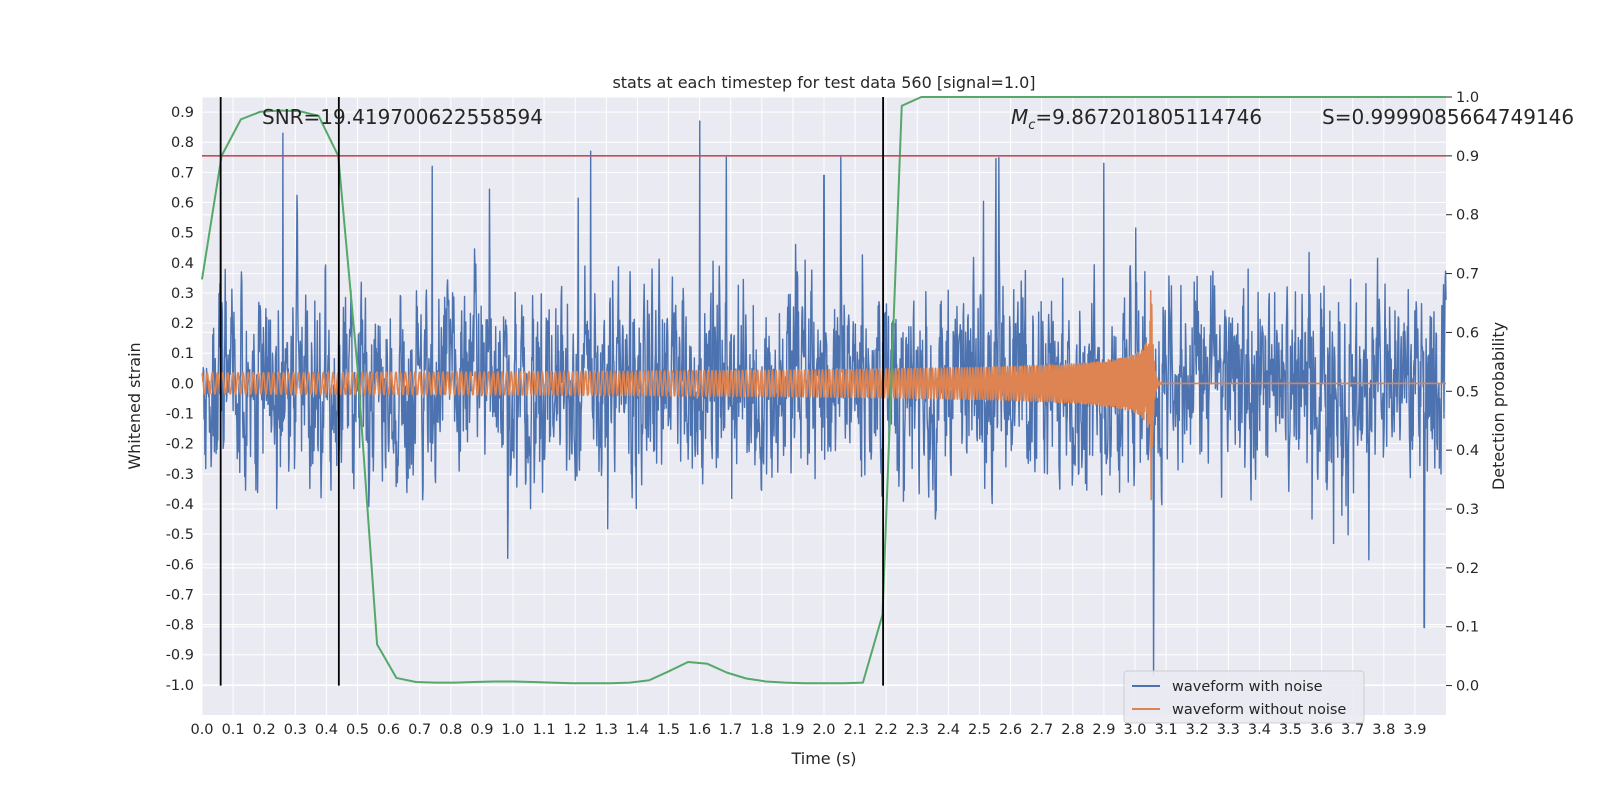  What do you see at coordinates (1467, 157) in the screenshot?
I see `y2-tick-label: 0.9` at bounding box center [1467, 157].